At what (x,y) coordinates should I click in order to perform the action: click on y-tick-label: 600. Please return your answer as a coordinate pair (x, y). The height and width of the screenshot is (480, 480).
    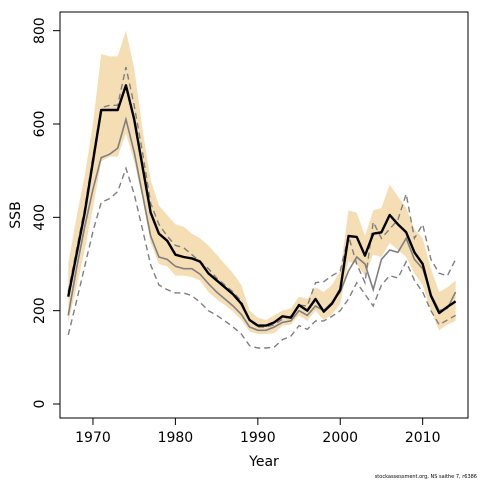
    Looking at the image, I should click on (40, 124).